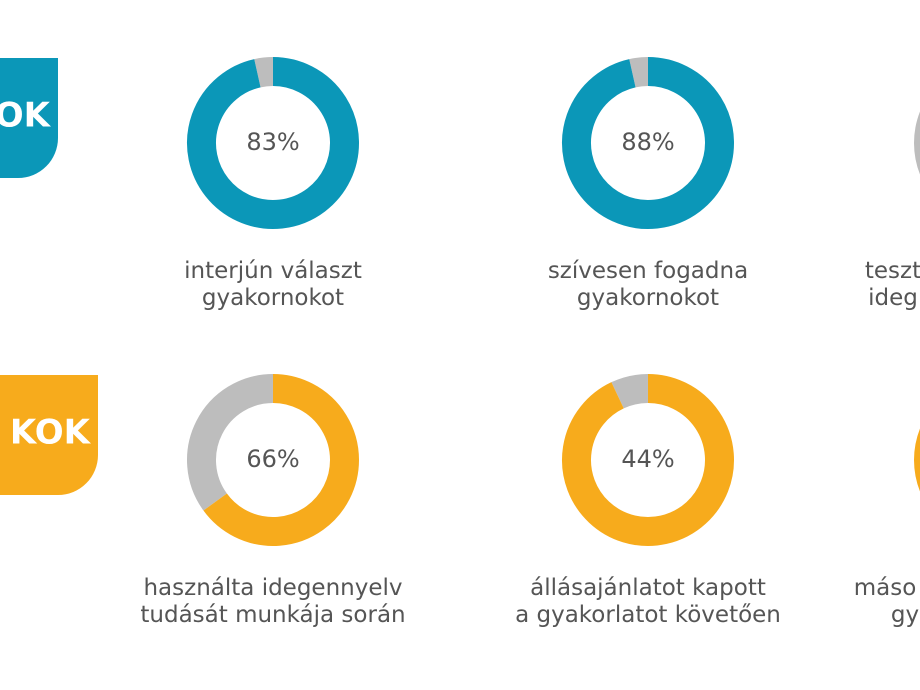  Describe the element at coordinates (273, 271) in the screenshot. I see `item-label: interjún választ` at that location.